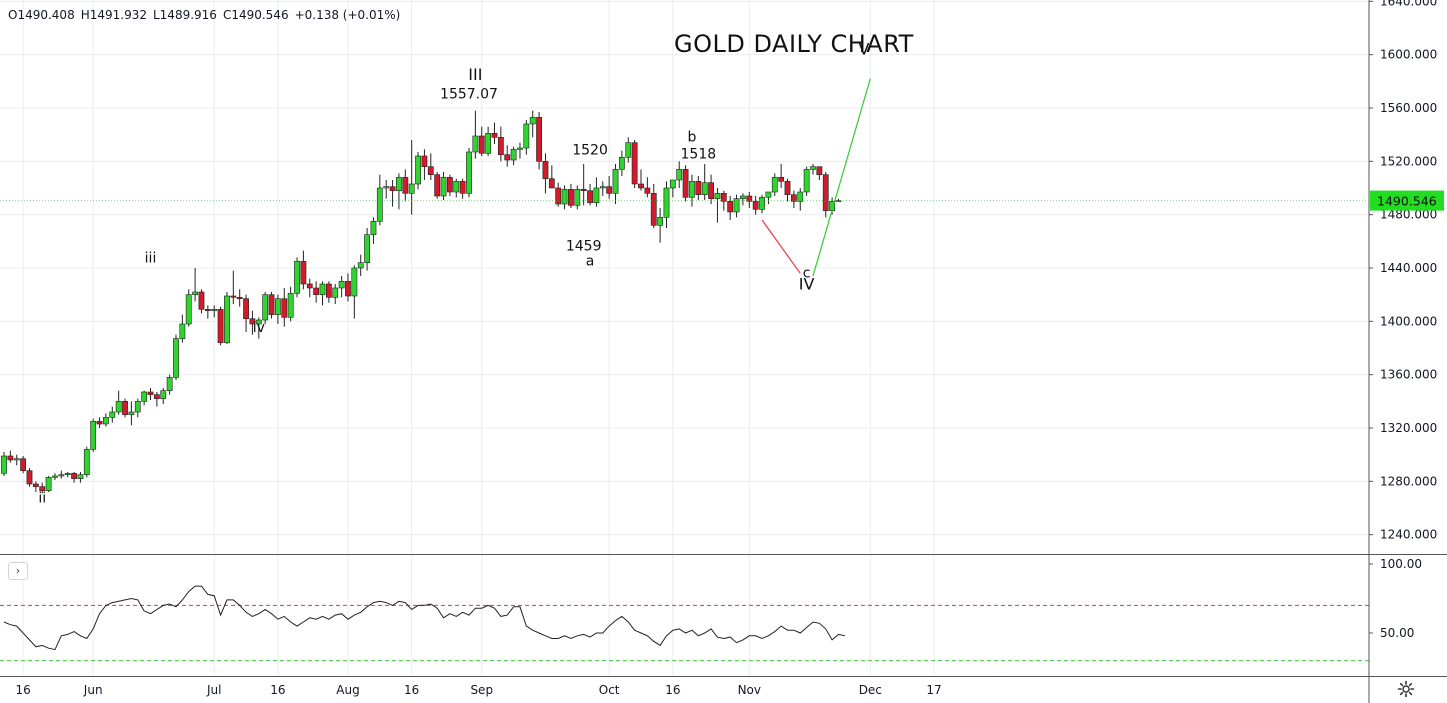 The width and height of the screenshot is (1447, 703). I want to click on chart-title: GOLD DAILY CHART, so click(794, 44).